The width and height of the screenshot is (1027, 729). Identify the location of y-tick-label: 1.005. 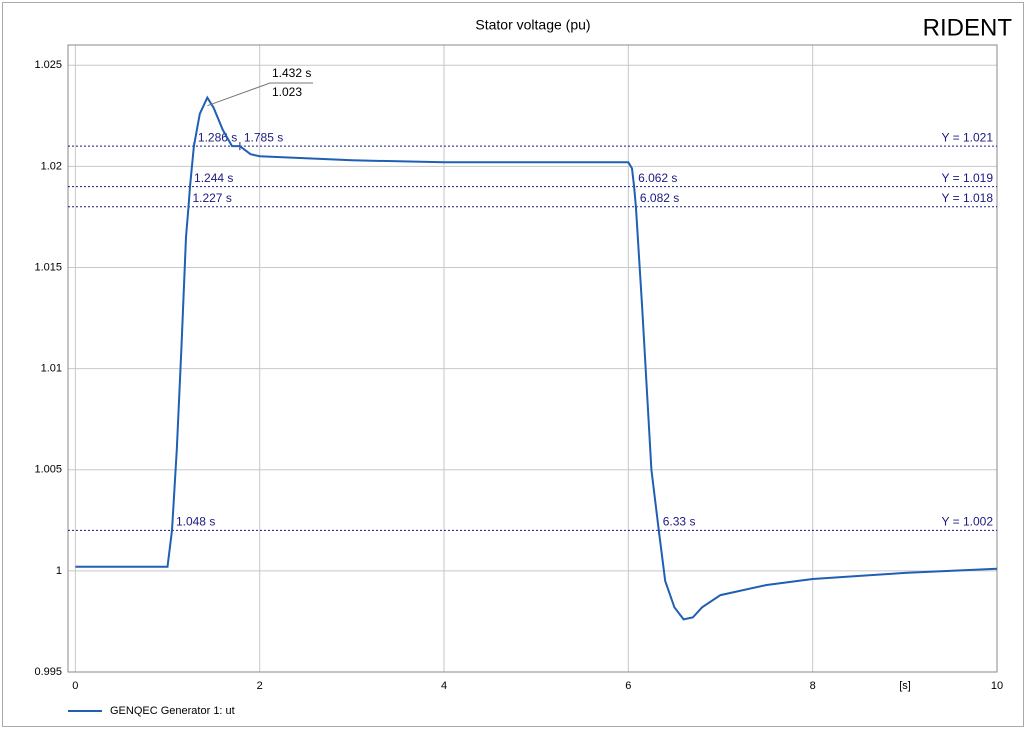
(48, 470).